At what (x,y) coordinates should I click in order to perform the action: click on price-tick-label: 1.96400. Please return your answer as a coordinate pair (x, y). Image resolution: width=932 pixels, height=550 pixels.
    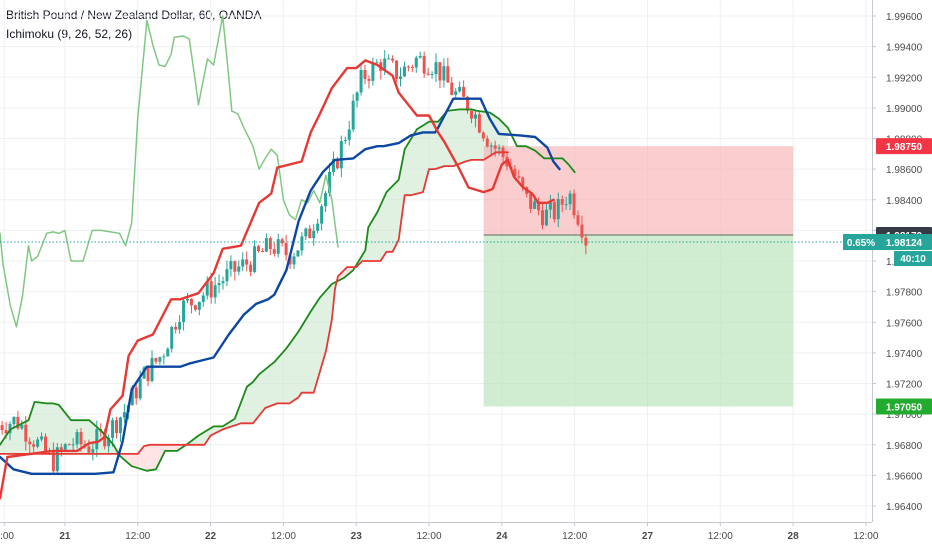
    Looking at the image, I should click on (904, 507).